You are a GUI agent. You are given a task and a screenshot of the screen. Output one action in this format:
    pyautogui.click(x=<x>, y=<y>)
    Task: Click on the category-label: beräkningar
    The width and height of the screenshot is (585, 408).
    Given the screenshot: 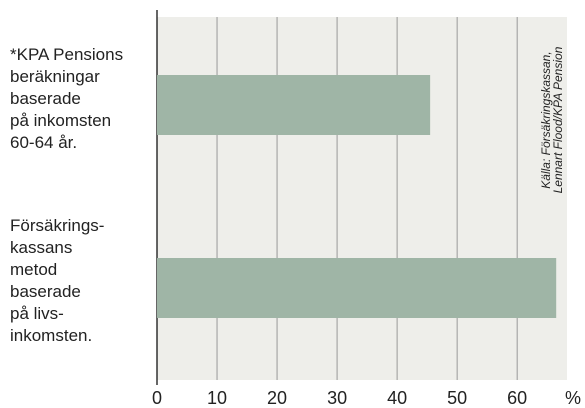 What is the action you would take?
    pyautogui.click(x=55, y=76)
    